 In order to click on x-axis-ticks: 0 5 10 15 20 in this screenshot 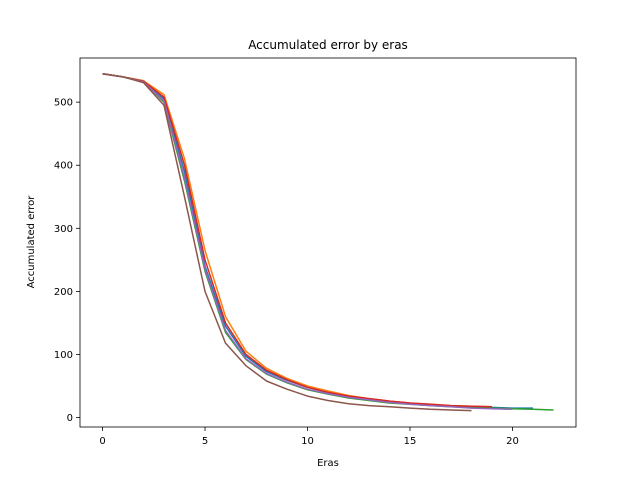, I will do `click(309, 437)`.